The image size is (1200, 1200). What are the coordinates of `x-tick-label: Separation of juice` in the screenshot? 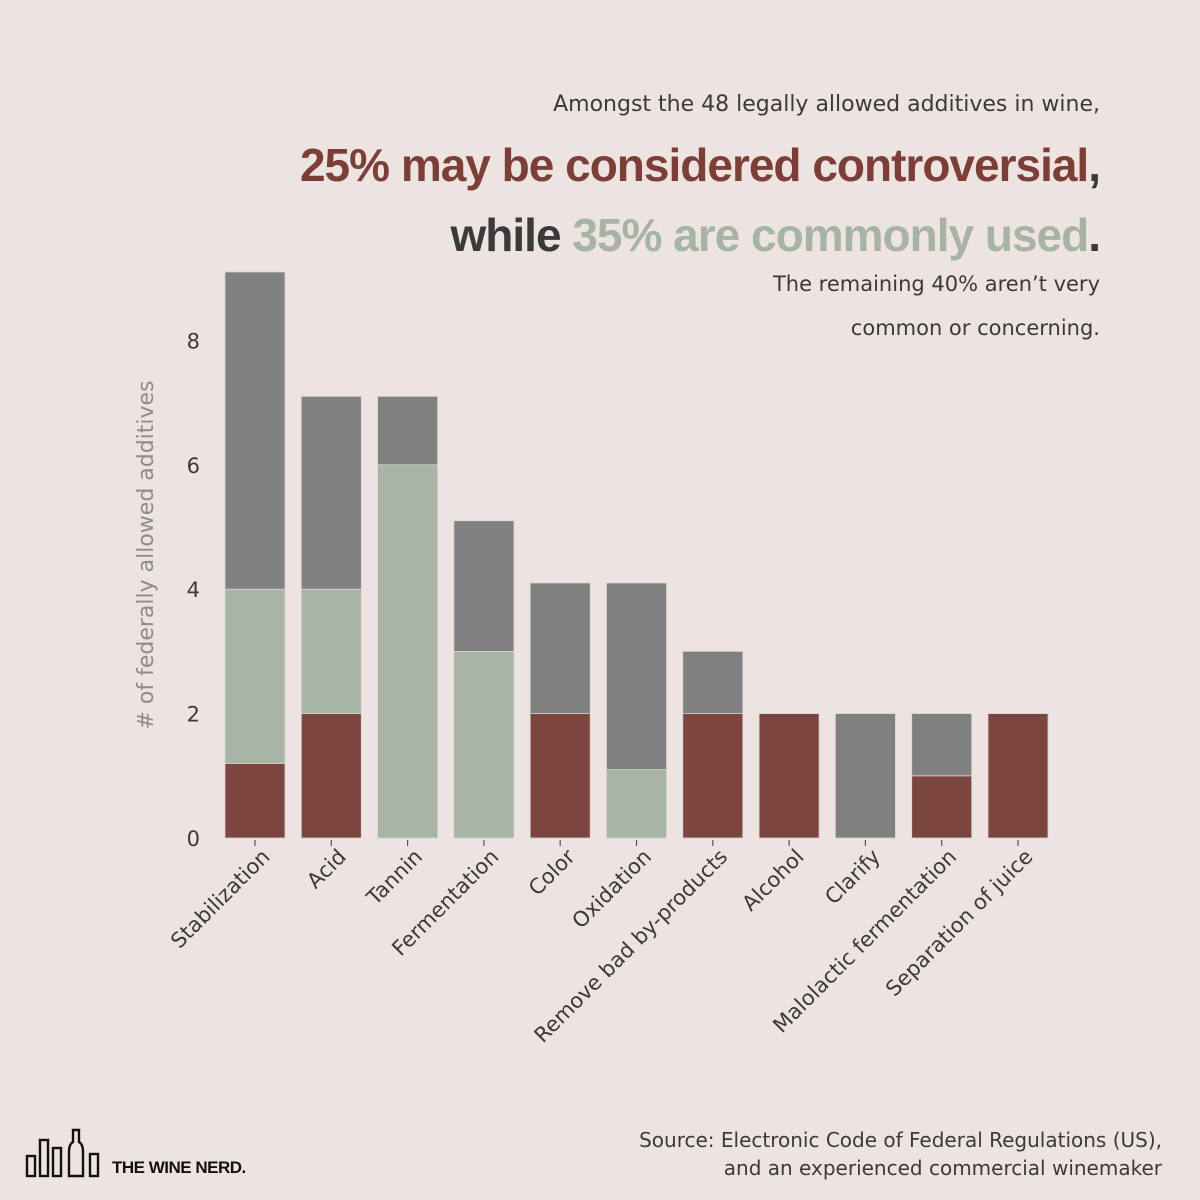 It's located at (959, 923).